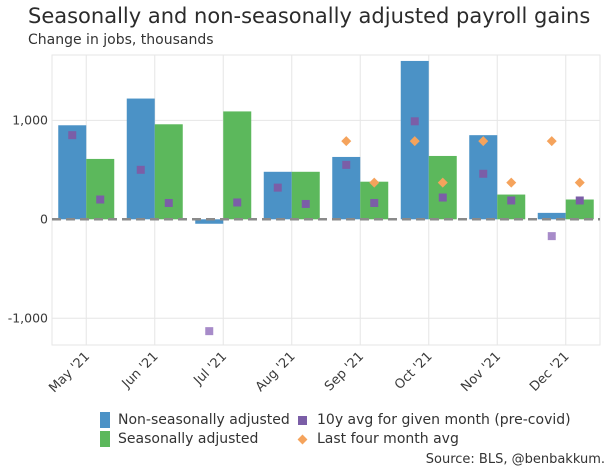 The image size is (615, 475). I want to click on legend-item-nsa: Non-seasonally adjusted, so click(195, 420).